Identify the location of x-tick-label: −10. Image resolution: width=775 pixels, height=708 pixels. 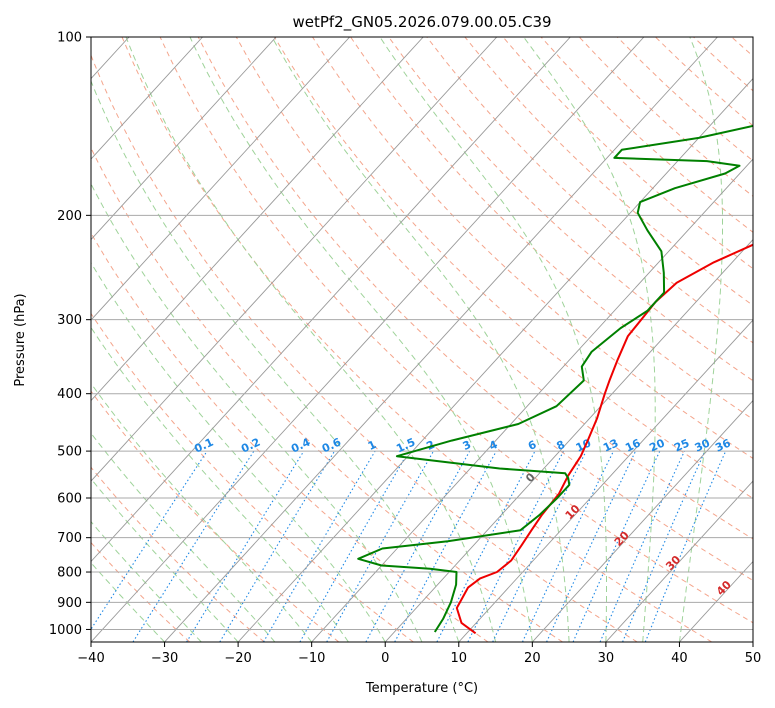
(311, 658).